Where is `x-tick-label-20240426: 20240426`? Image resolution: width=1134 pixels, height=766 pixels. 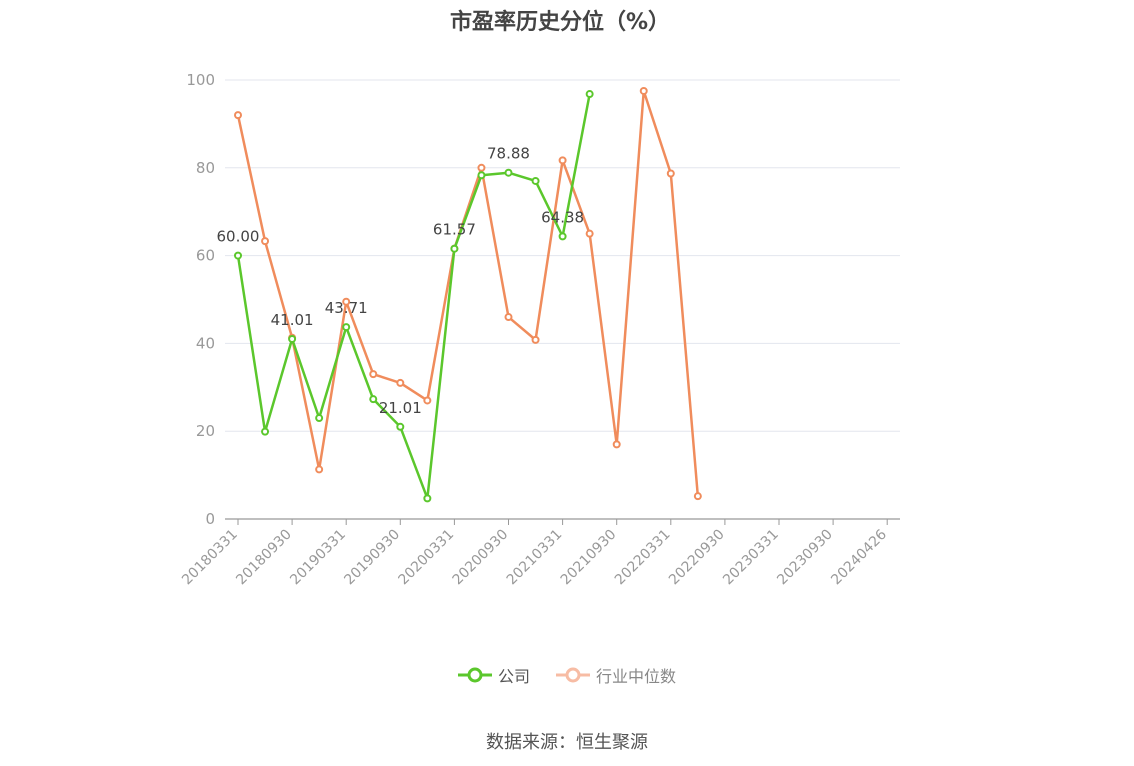 x-tick-label-20240426: 20240426 is located at coordinates (859, 557).